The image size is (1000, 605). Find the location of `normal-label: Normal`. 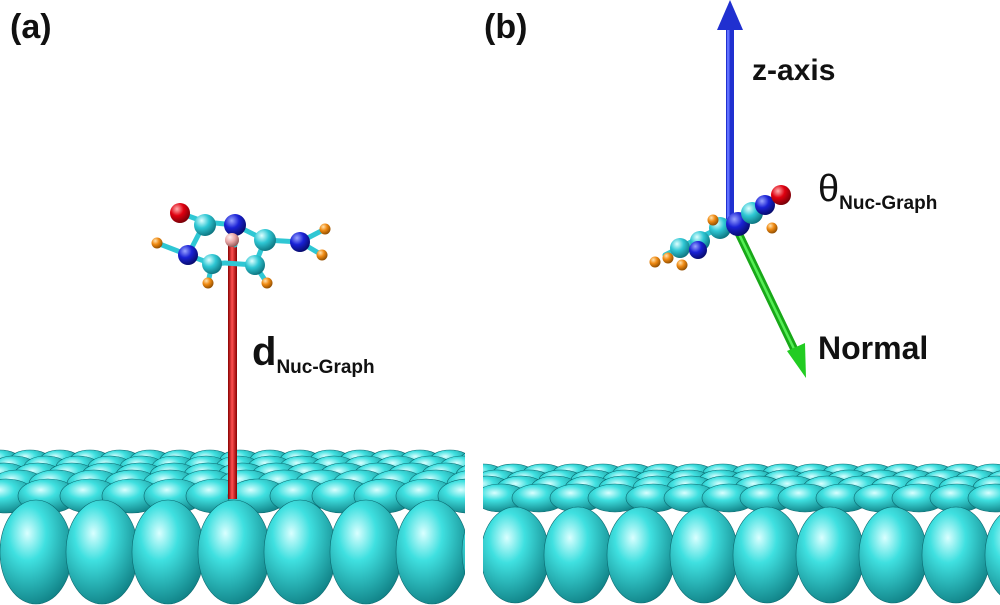

normal-label: Normal is located at coordinates (873, 348).